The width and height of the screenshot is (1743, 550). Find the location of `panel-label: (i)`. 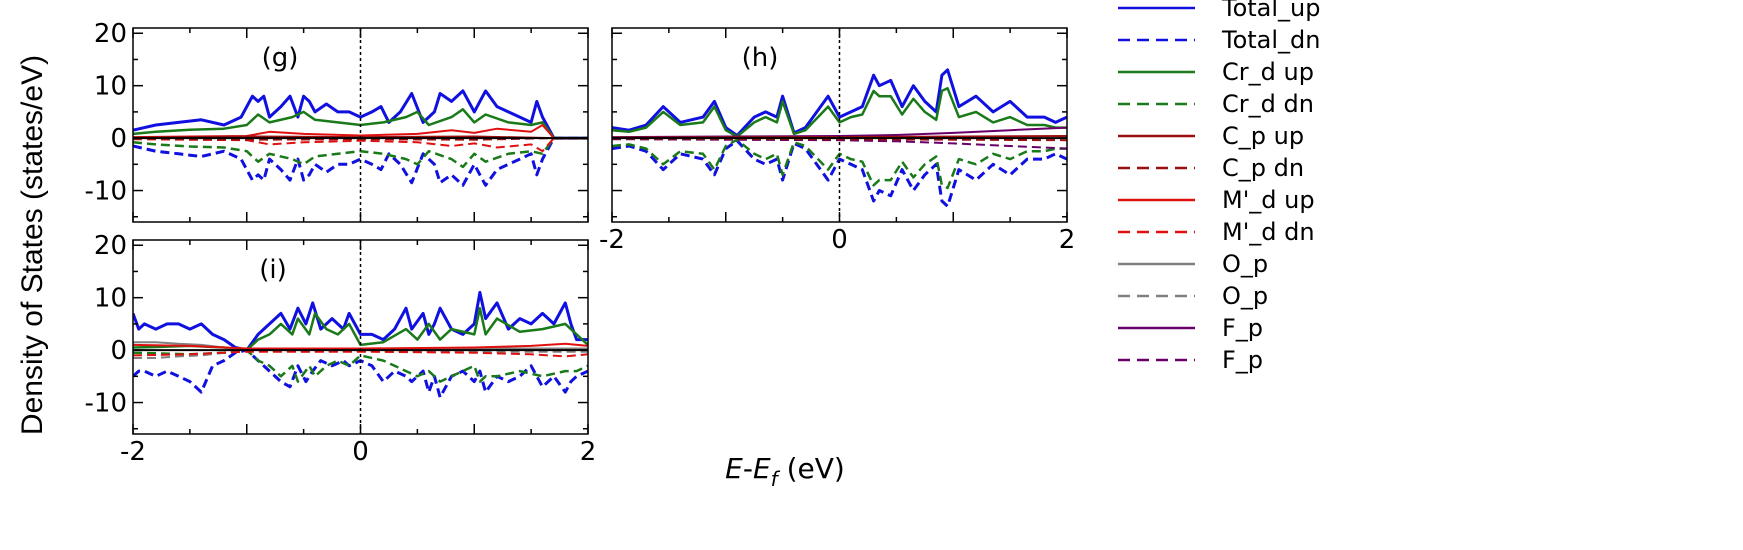

panel-label: (i) is located at coordinates (273, 270).